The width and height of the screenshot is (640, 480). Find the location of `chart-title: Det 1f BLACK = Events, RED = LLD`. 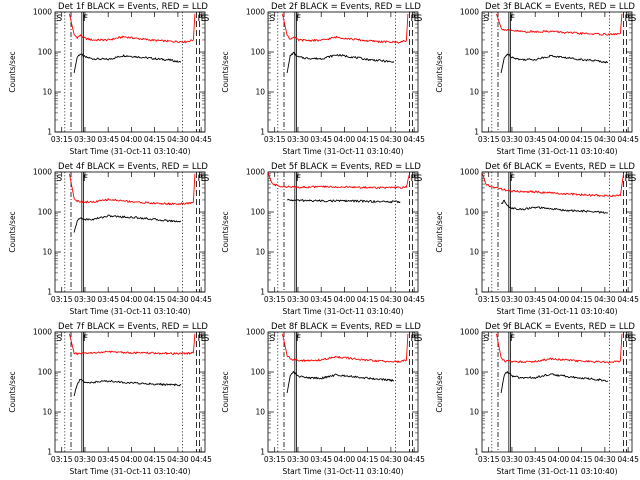

chart-title: Det 1f BLACK = Events, RED = LLD is located at coordinates (133, 7).